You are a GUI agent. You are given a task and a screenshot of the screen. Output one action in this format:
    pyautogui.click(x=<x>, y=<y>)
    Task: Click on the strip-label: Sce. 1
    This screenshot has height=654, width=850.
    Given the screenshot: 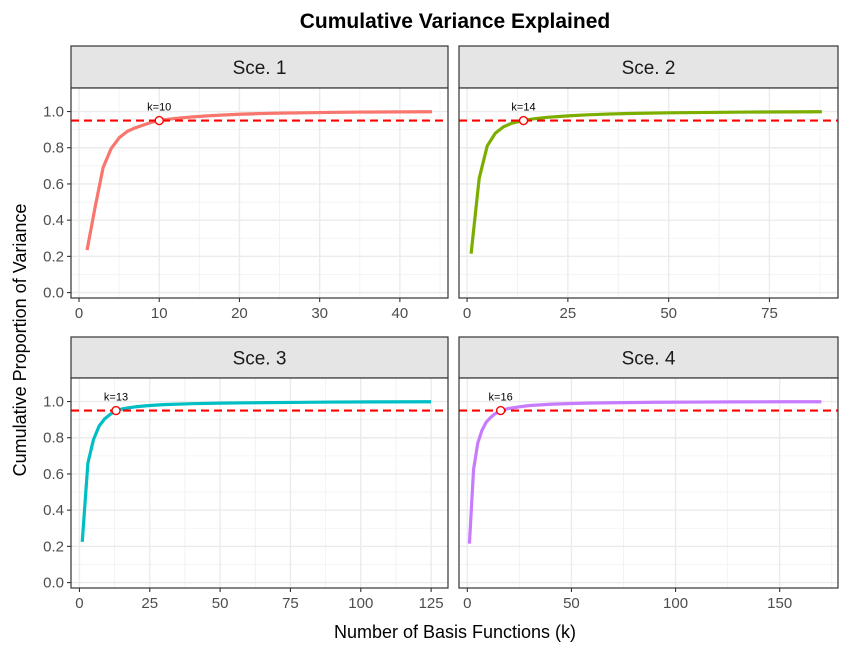 What is the action you would take?
    pyautogui.click(x=260, y=68)
    